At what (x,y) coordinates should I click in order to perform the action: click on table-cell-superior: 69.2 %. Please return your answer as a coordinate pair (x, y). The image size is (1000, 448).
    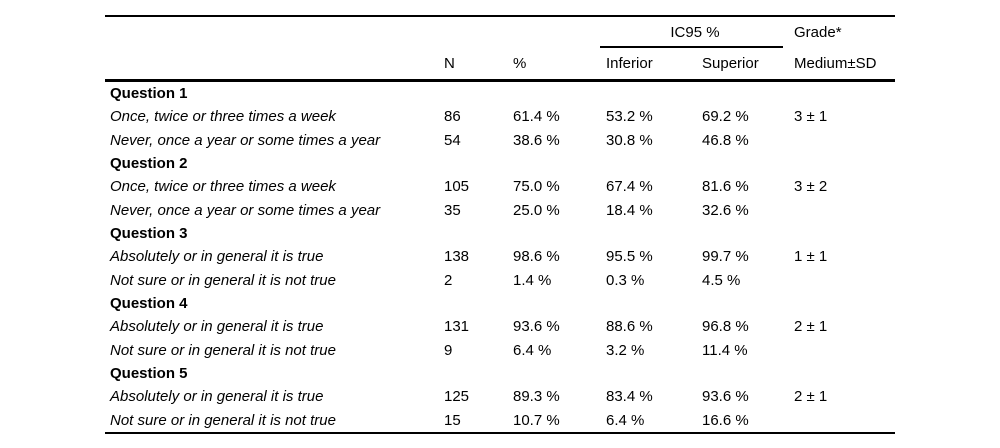
    Looking at the image, I should click on (725, 117).